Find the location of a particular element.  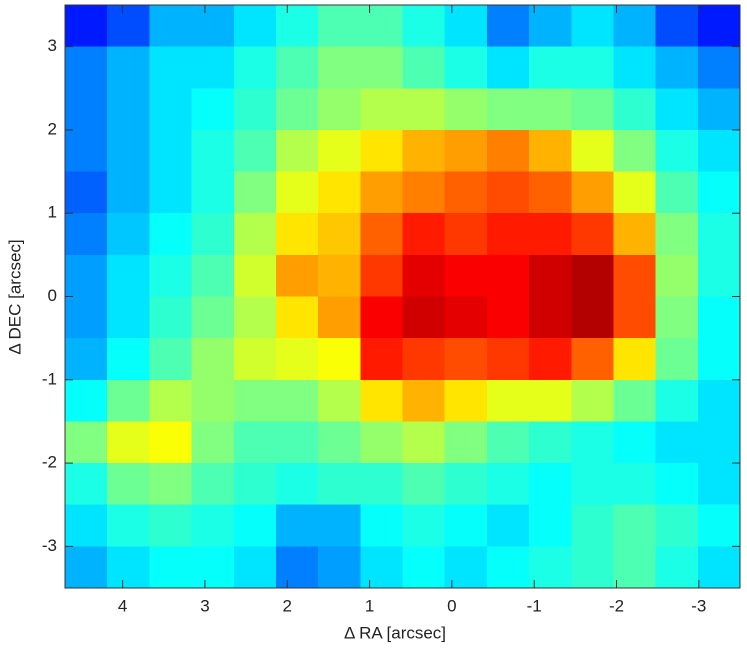

x-tick-label: 1 is located at coordinates (369, 605).